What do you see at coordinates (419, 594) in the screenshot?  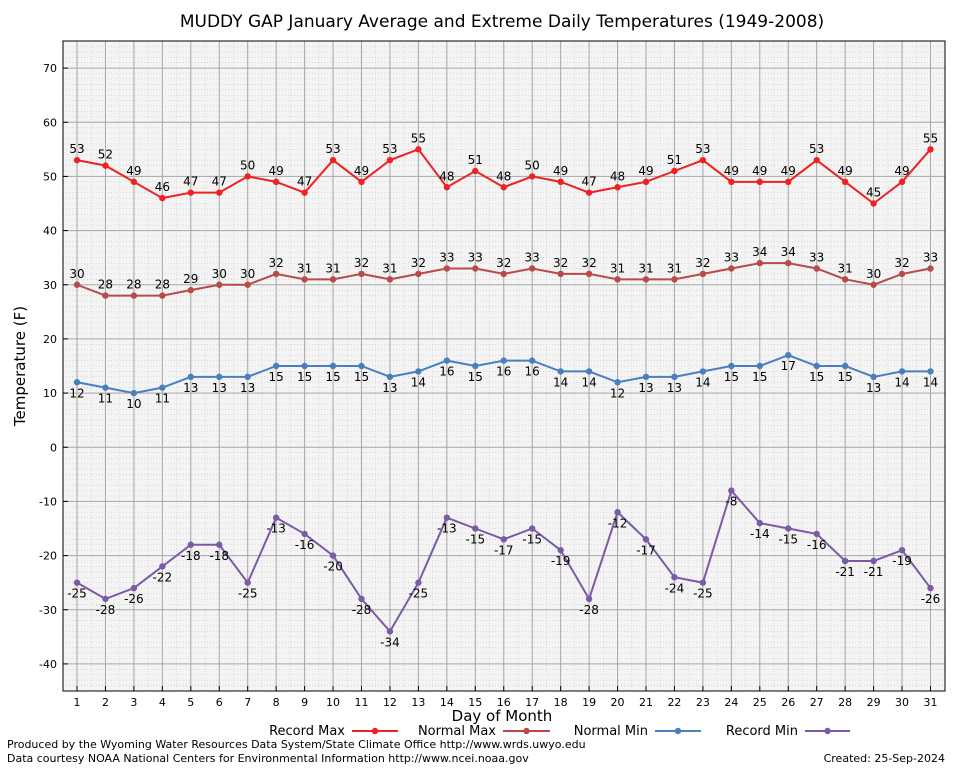 I see `record-min-data-label: -25` at bounding box center [419, 594].